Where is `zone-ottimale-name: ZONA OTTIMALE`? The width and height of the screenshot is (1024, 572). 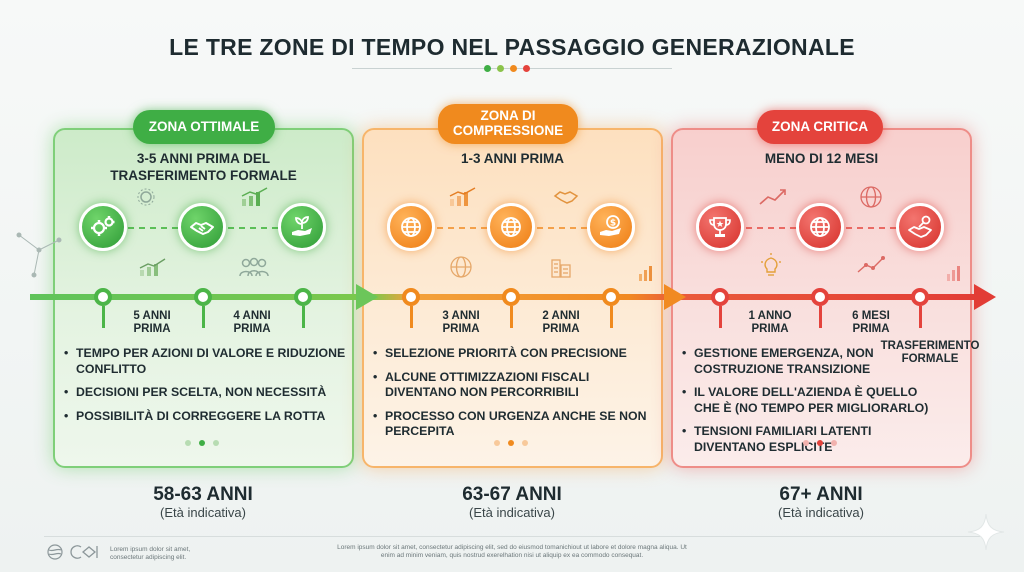 zone-ottimale-name: ZONA OTTIMALE is located at coordinates (204, 126).